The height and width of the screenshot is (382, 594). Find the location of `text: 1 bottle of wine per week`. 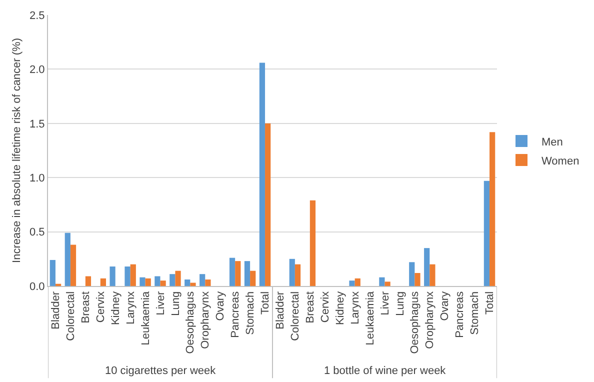

text: 1 bottle of wine per week is located at coordinates (385, 371).